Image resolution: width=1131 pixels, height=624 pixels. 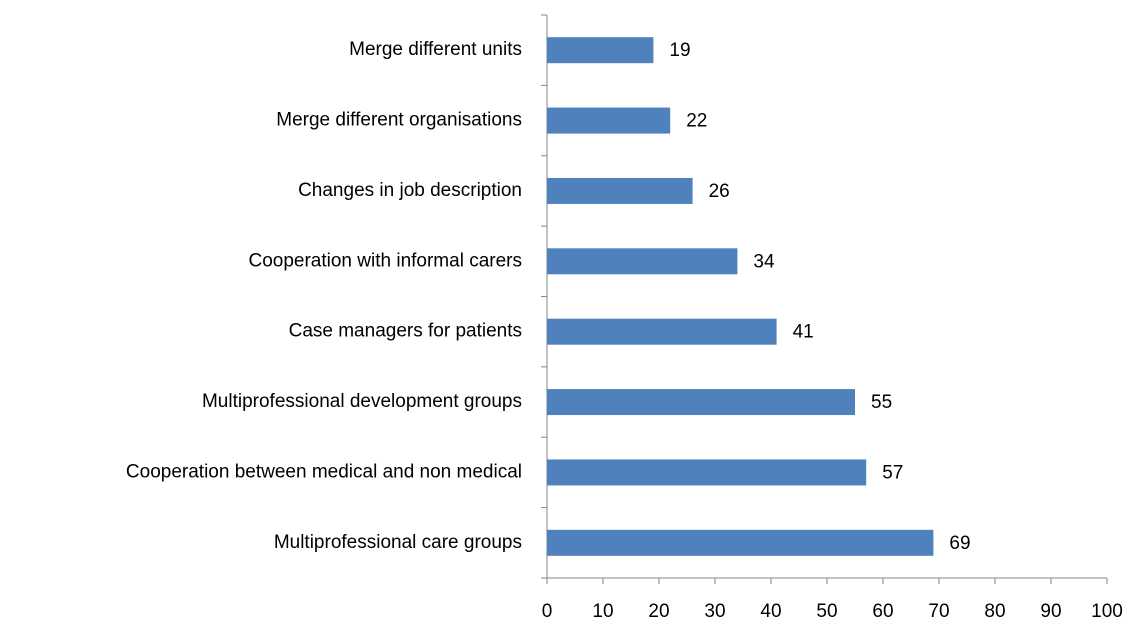 What do you see at coordinates (714, 611) in the screenshot?
I see `x-tick-label: 30` at bounding box center [714, 611].